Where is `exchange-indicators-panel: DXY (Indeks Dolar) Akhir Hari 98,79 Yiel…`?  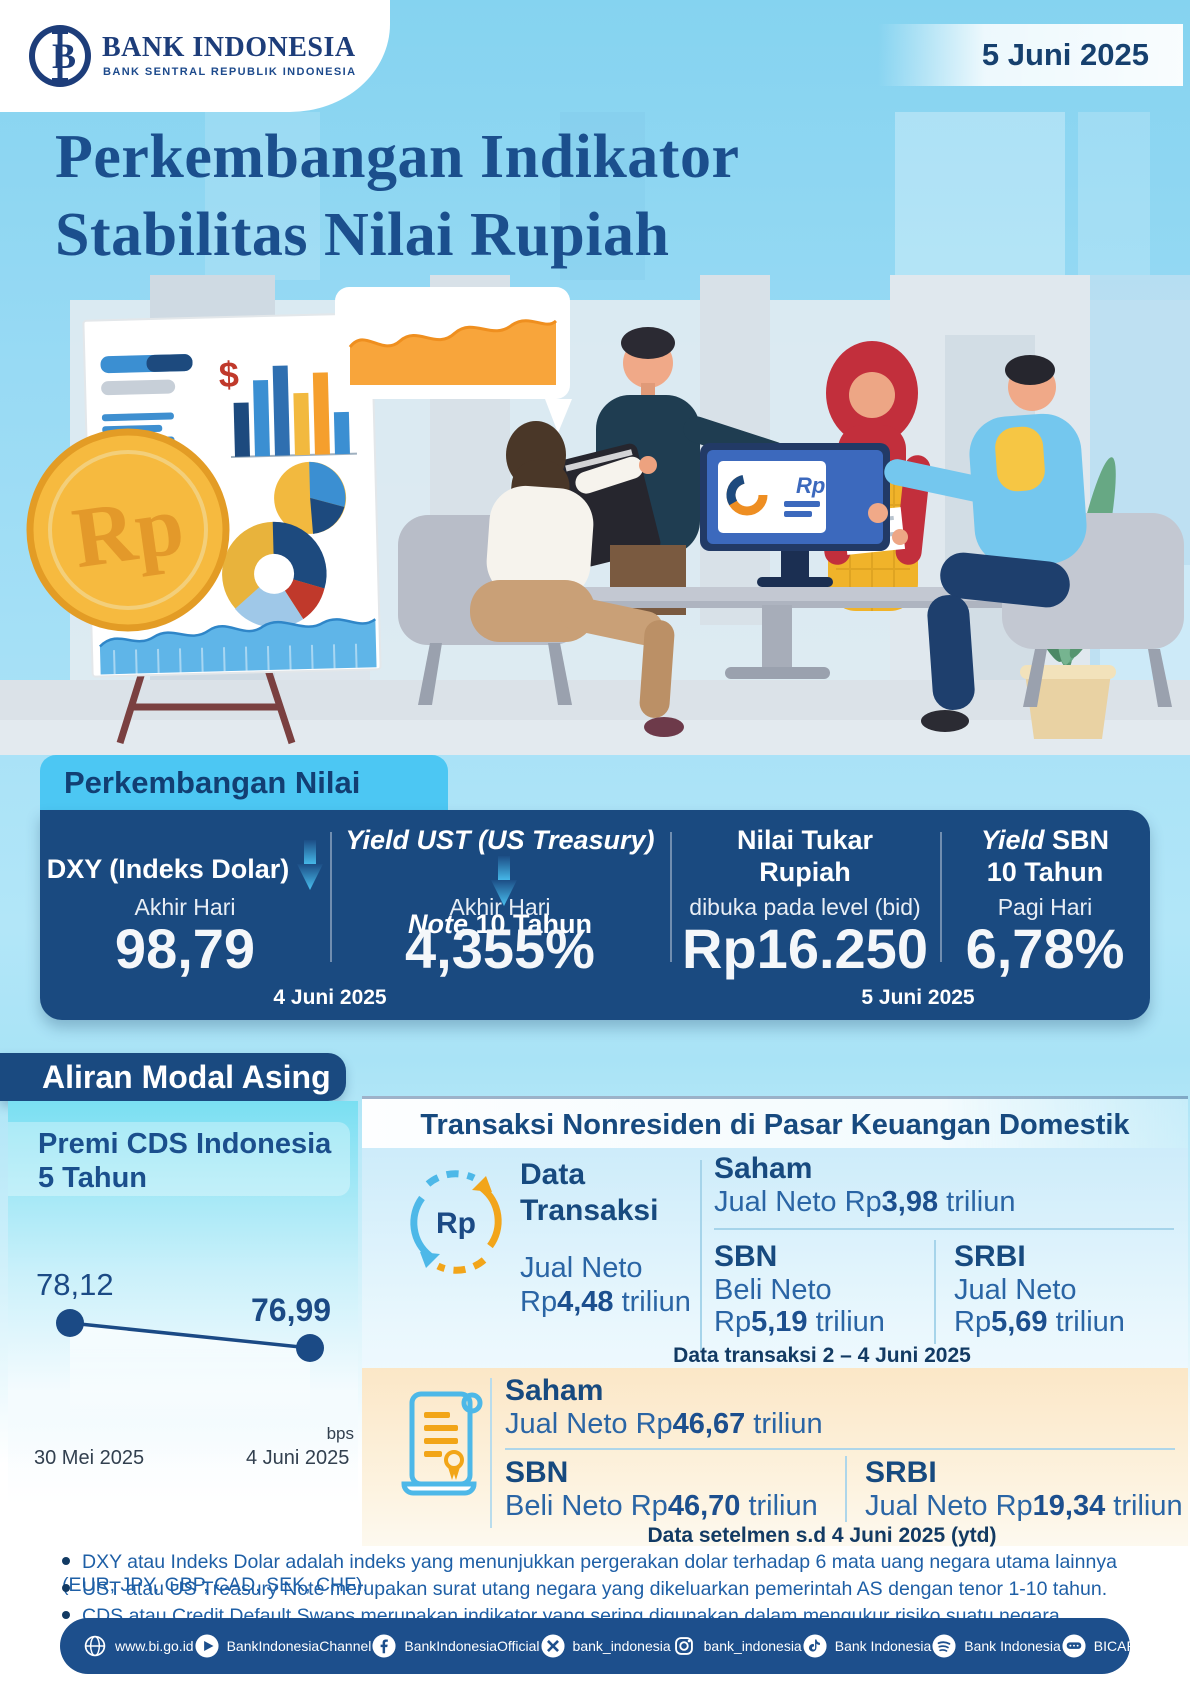 exchange-indicators-panel: DXY (Indeks Dolar) Akhir Hari 98,79 Yiel… is located at coordinates (595, 915).